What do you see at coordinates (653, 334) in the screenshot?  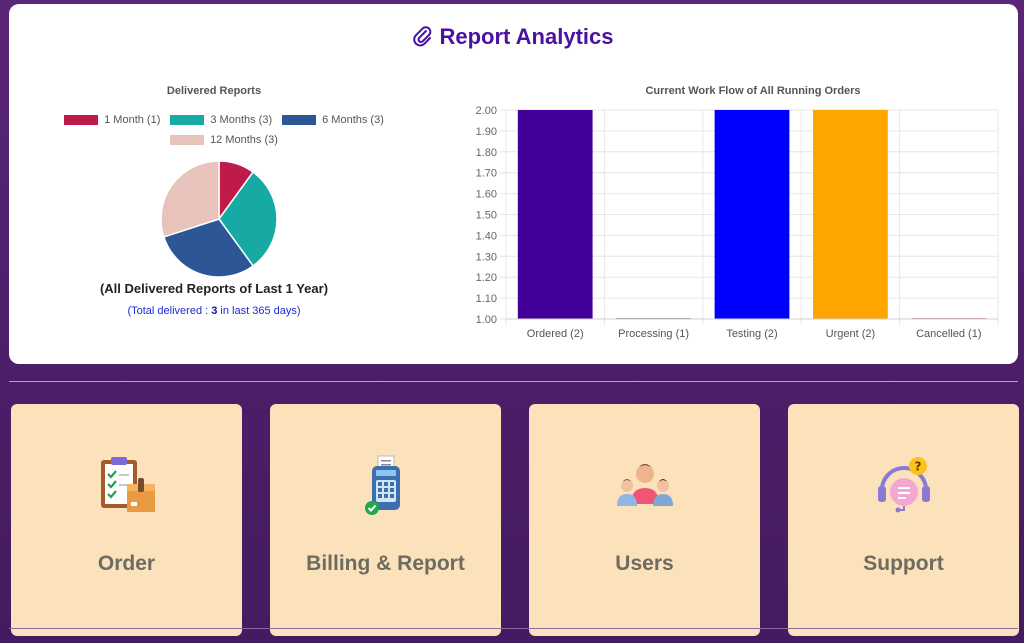 I see `x-tick-label: Processing (1)` at bounding box center [653, 334].